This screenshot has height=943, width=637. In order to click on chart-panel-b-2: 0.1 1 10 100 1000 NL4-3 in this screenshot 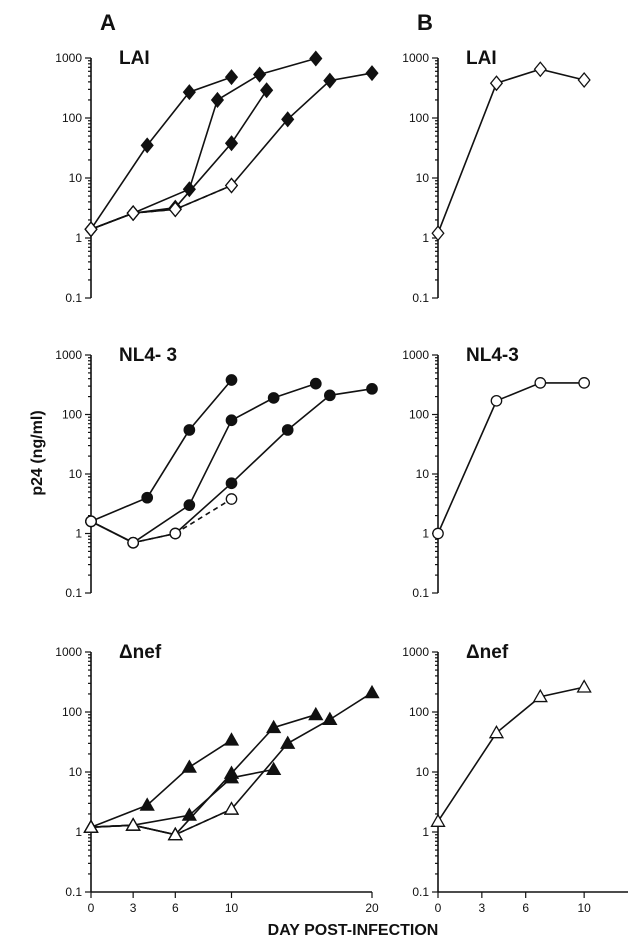, I will do `click(496, 472)`.